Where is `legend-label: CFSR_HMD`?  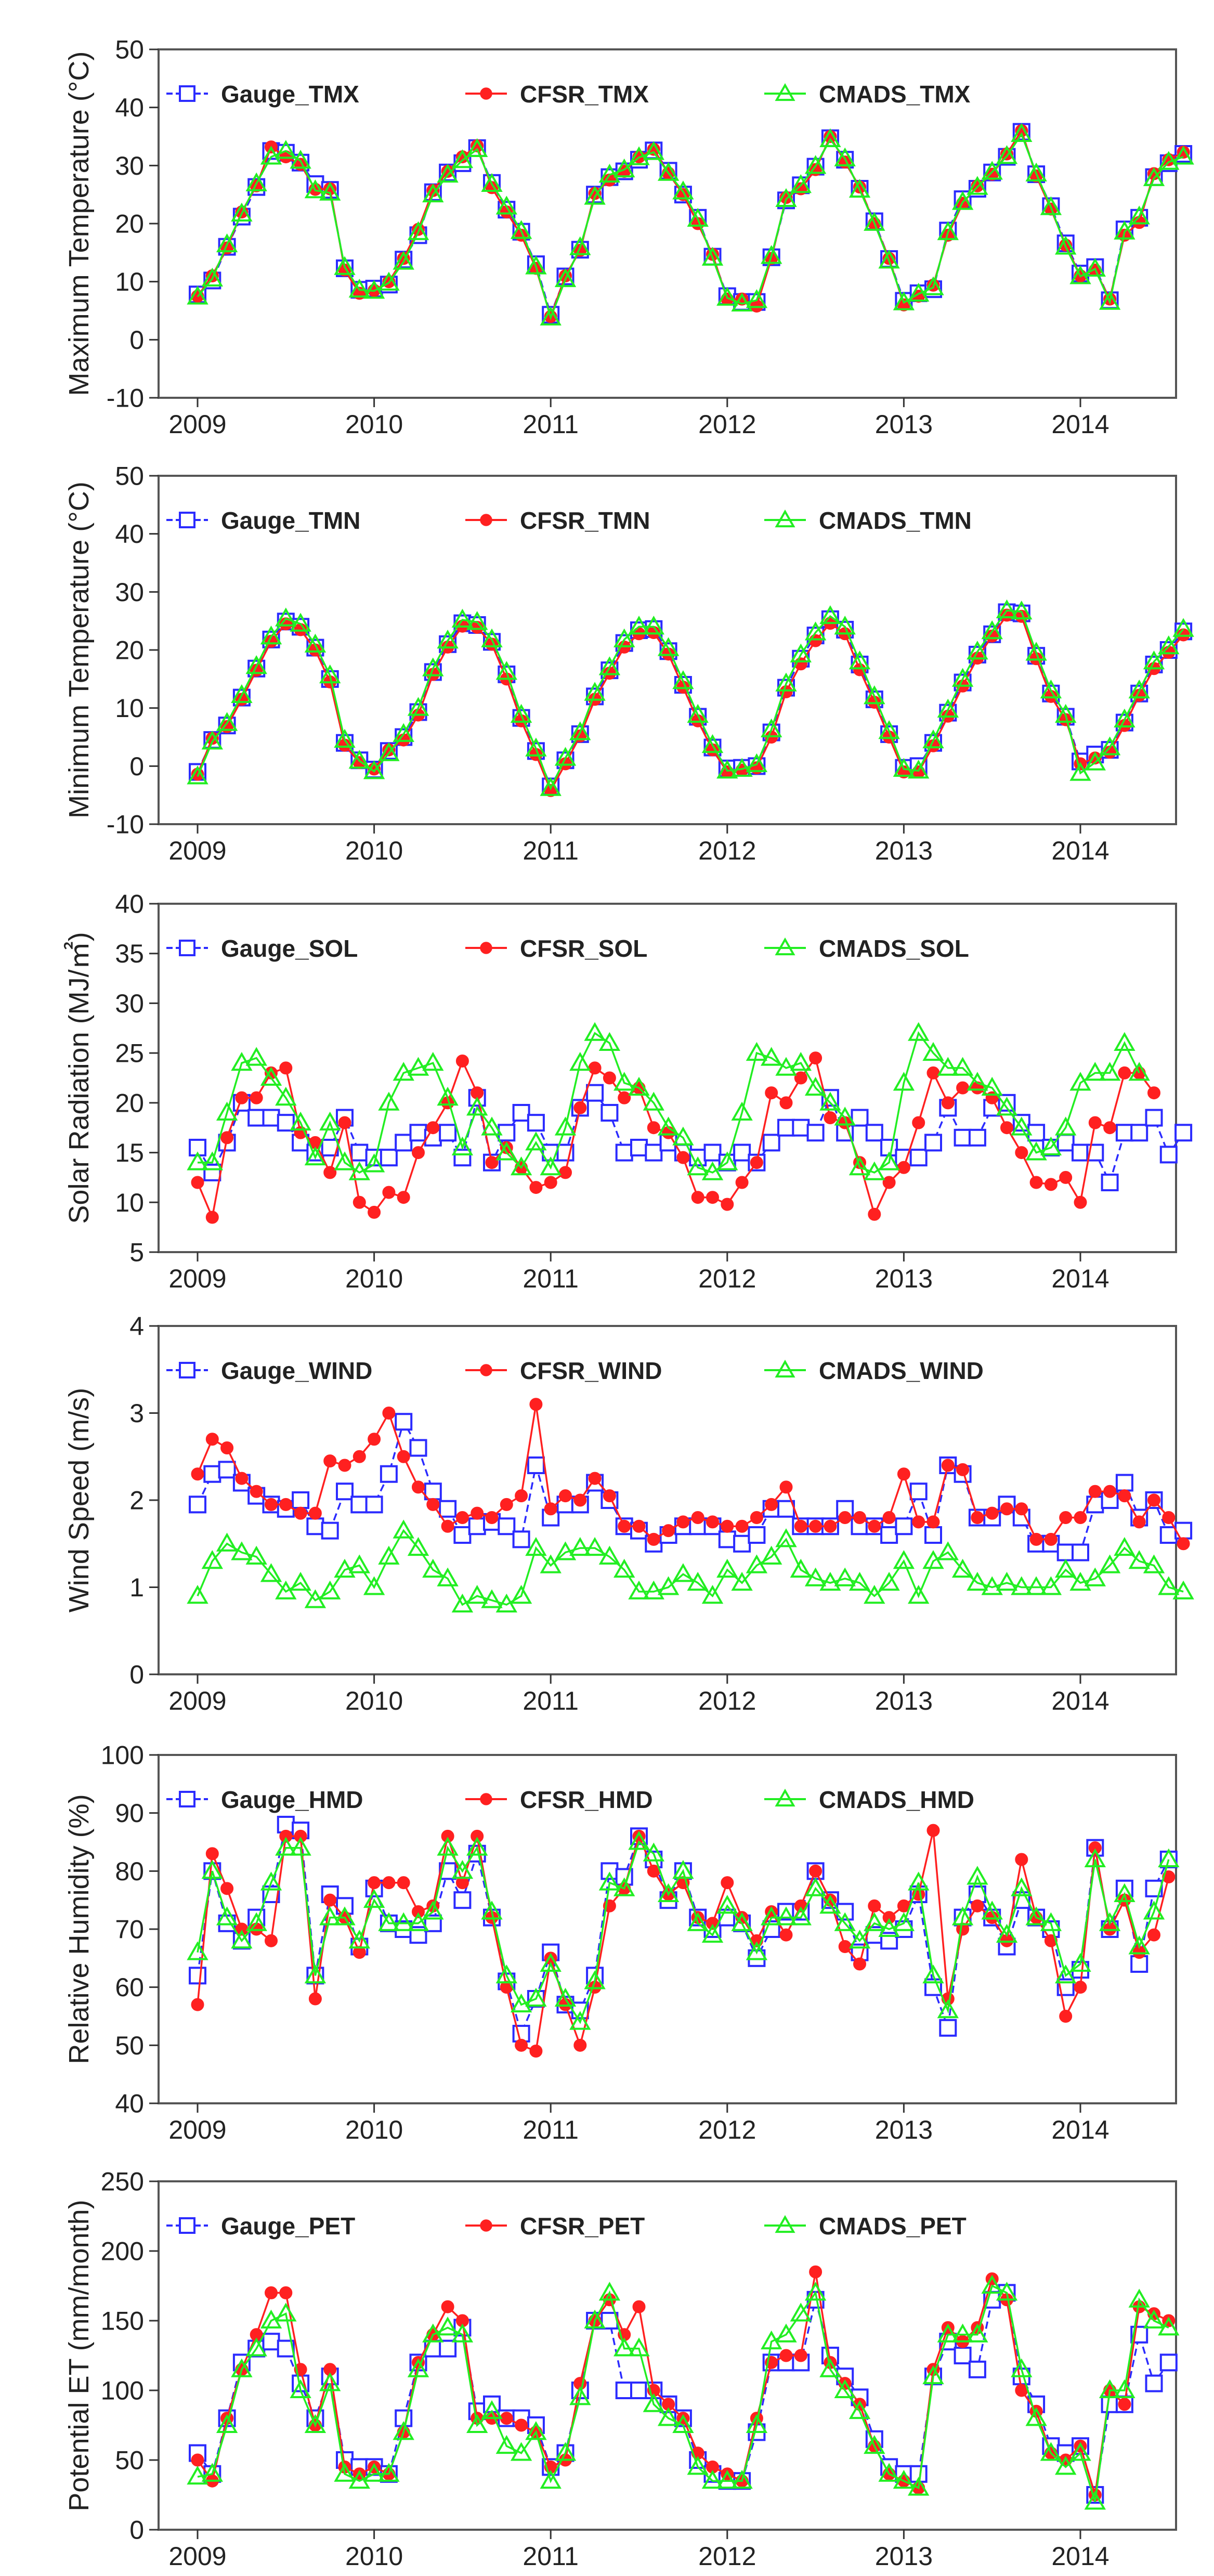 legend-label: CFSR_HMD is located at coordinates (587, 1799).